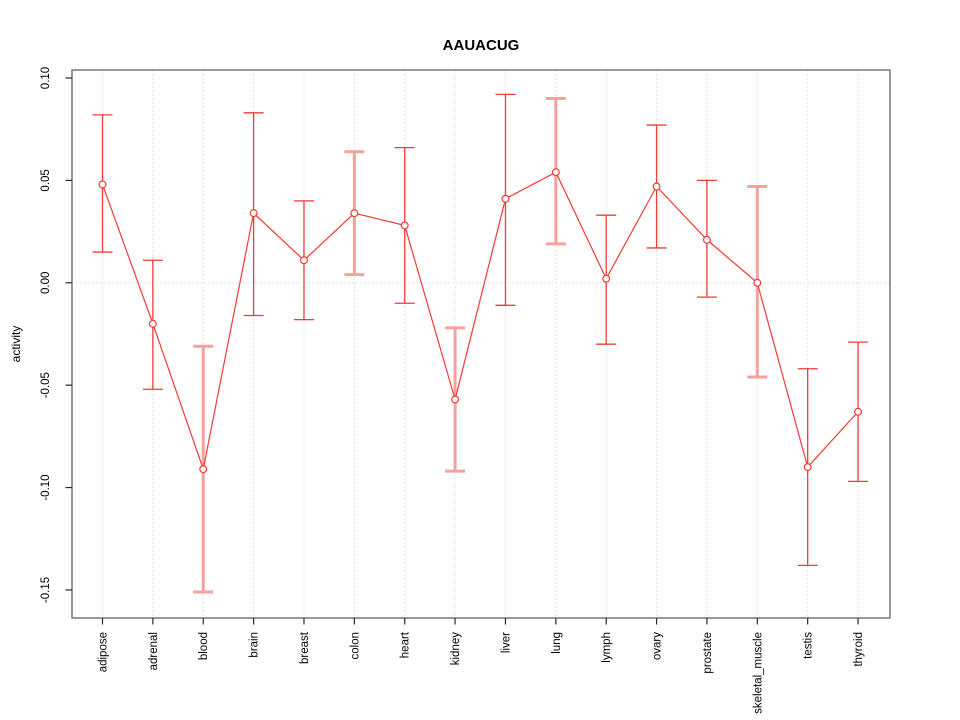 This screenshot has height=720, width=960. I want to click on y-tick-label: -0.10, so click(46, 487).